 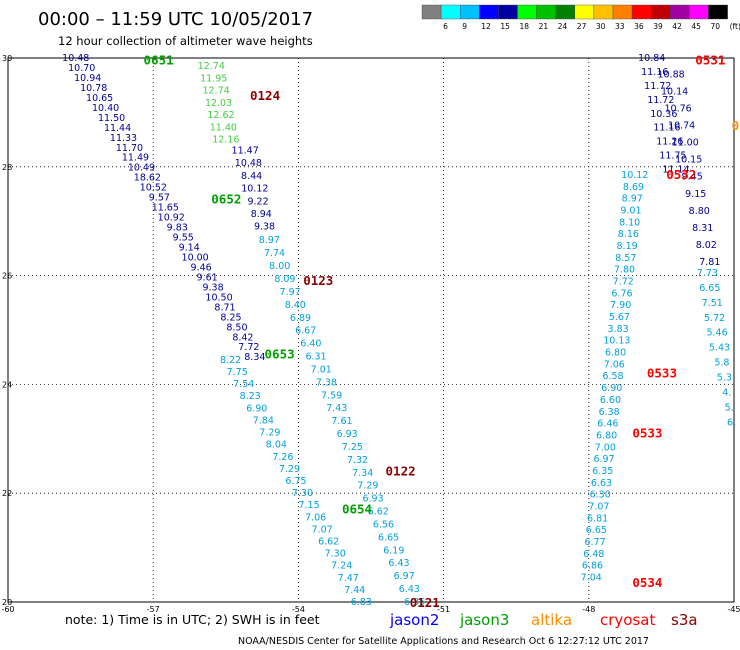 I want to click on wave-height-value: 10.13, so click(x=616, y=341).